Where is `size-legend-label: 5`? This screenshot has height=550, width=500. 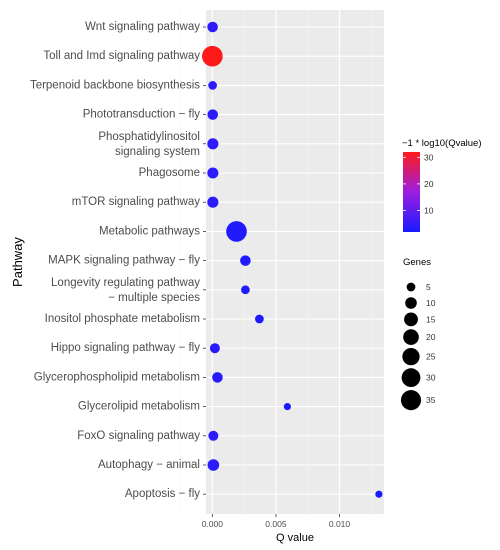
size-legend-label: 5 is located at coordinates (428, 287).